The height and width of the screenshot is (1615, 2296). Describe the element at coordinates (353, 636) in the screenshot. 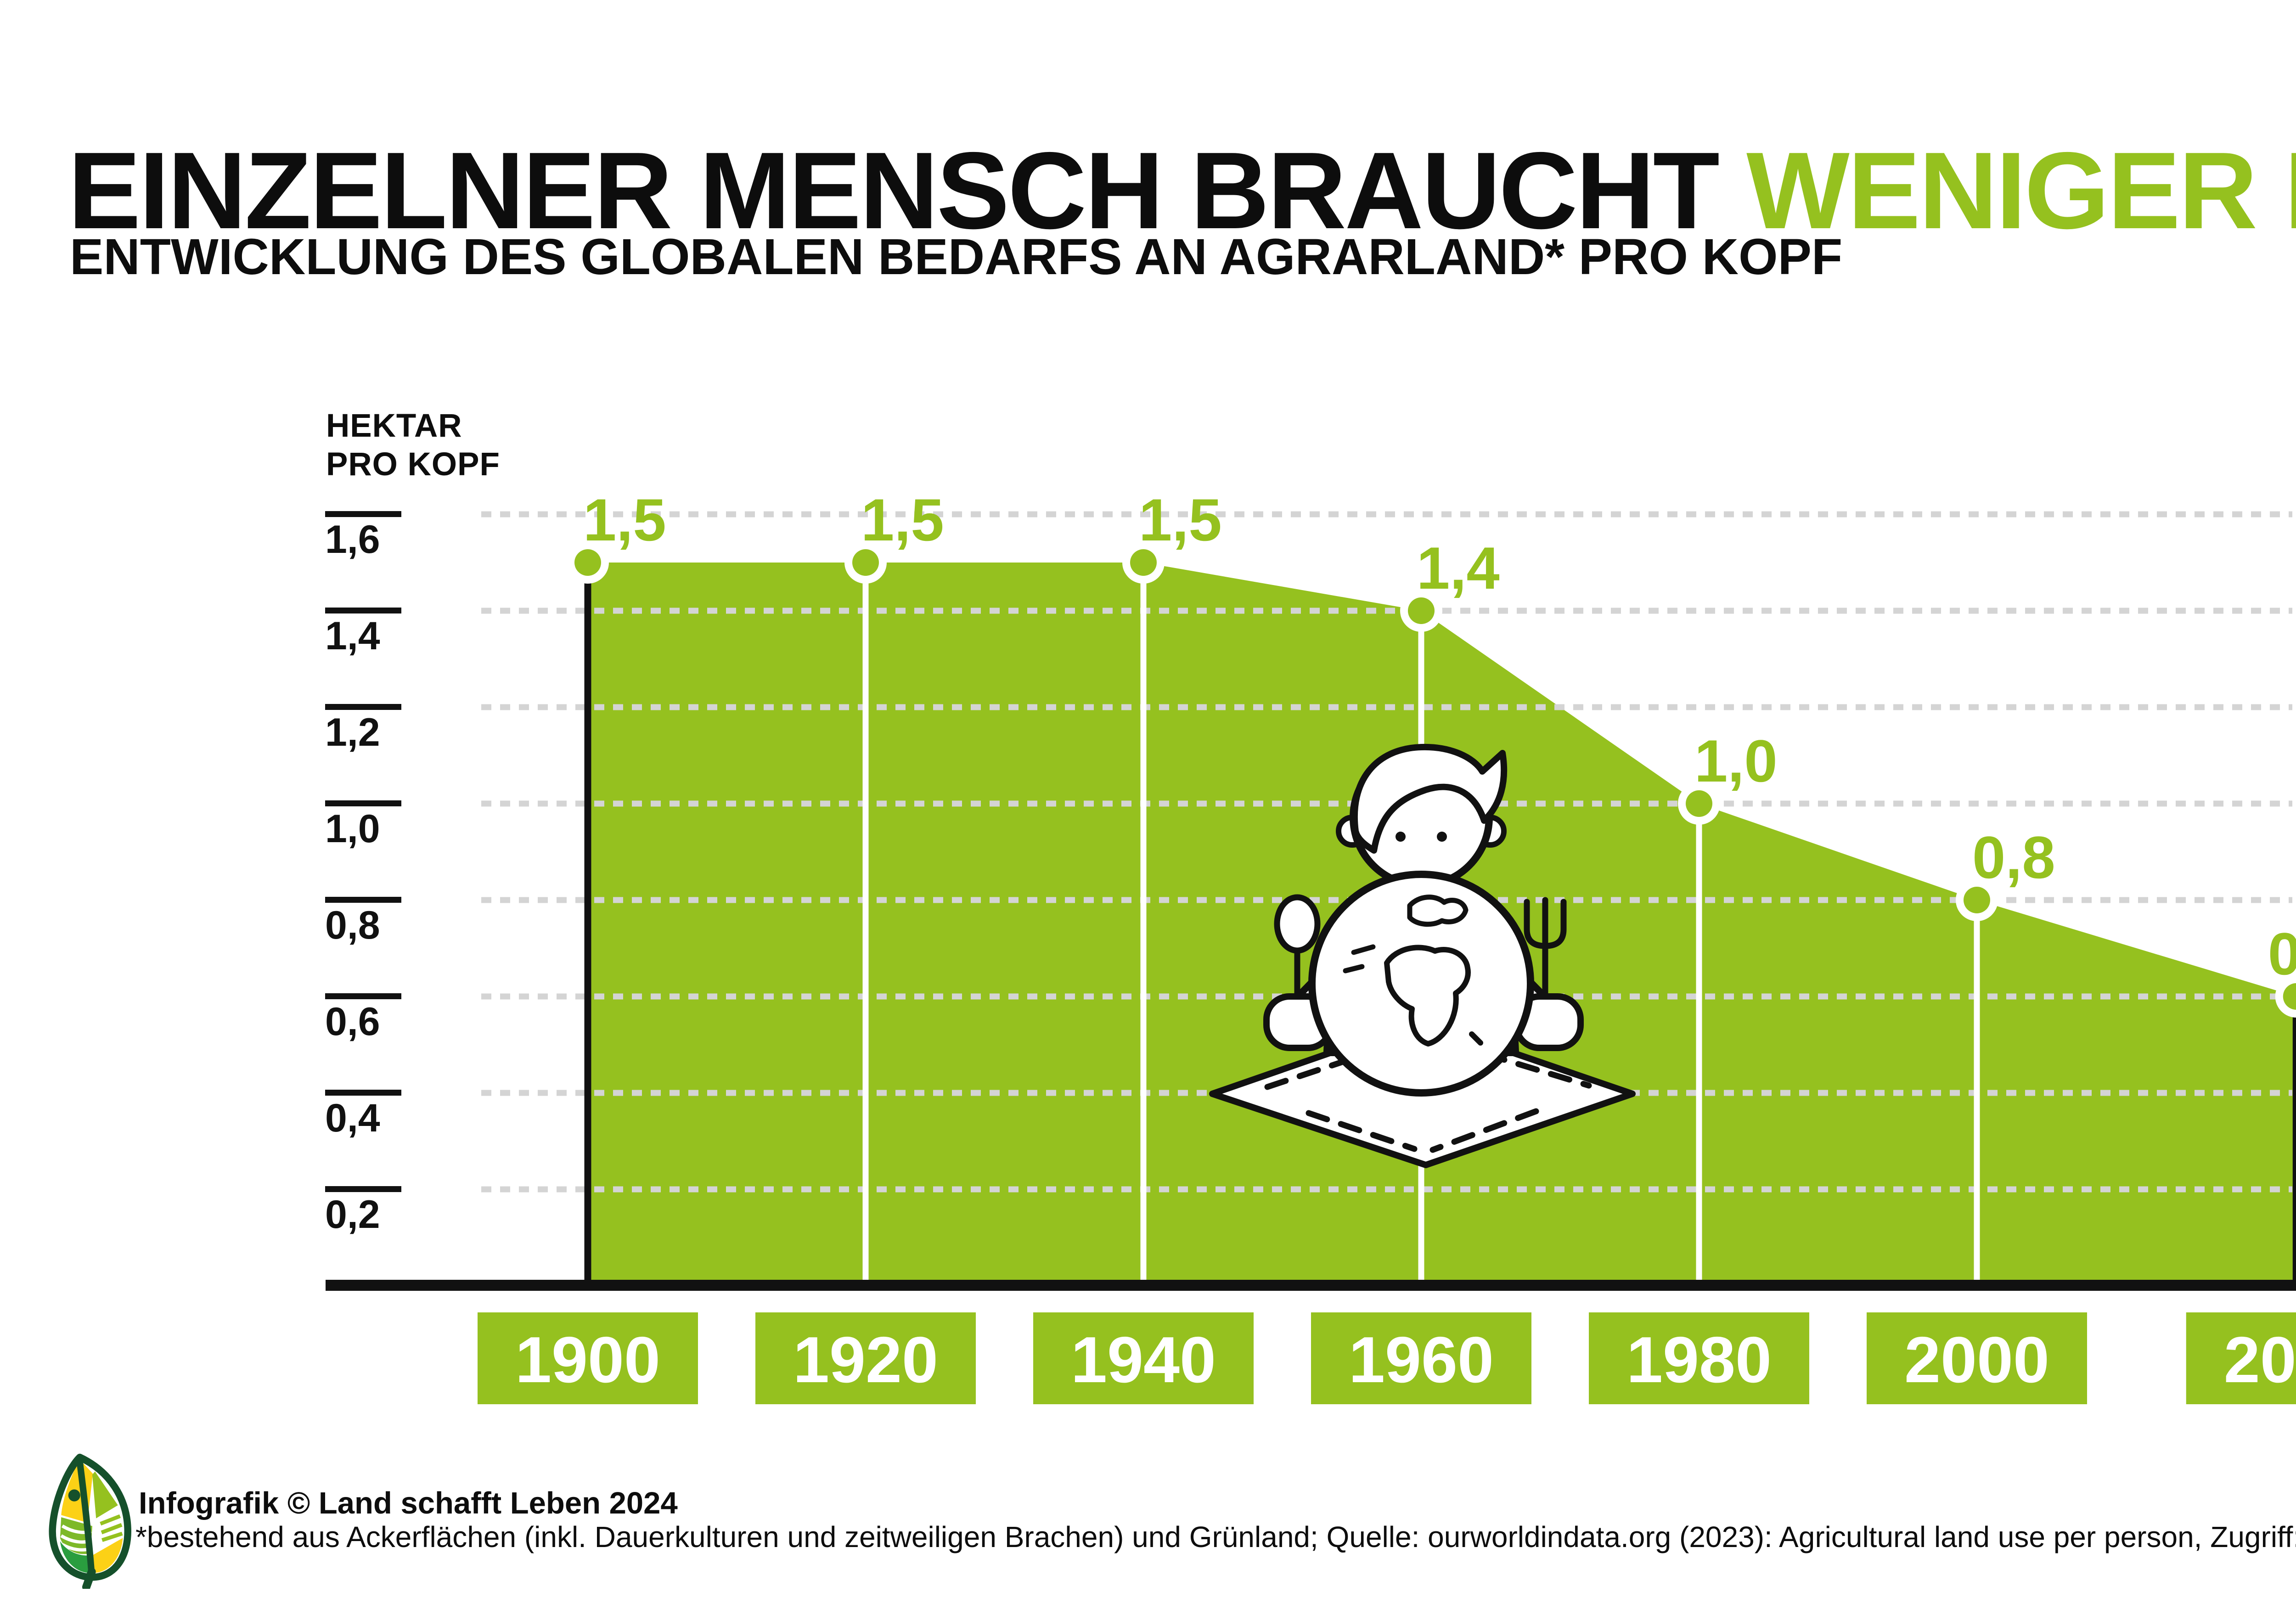

I see `y-tick-label: 1,4` at that location.